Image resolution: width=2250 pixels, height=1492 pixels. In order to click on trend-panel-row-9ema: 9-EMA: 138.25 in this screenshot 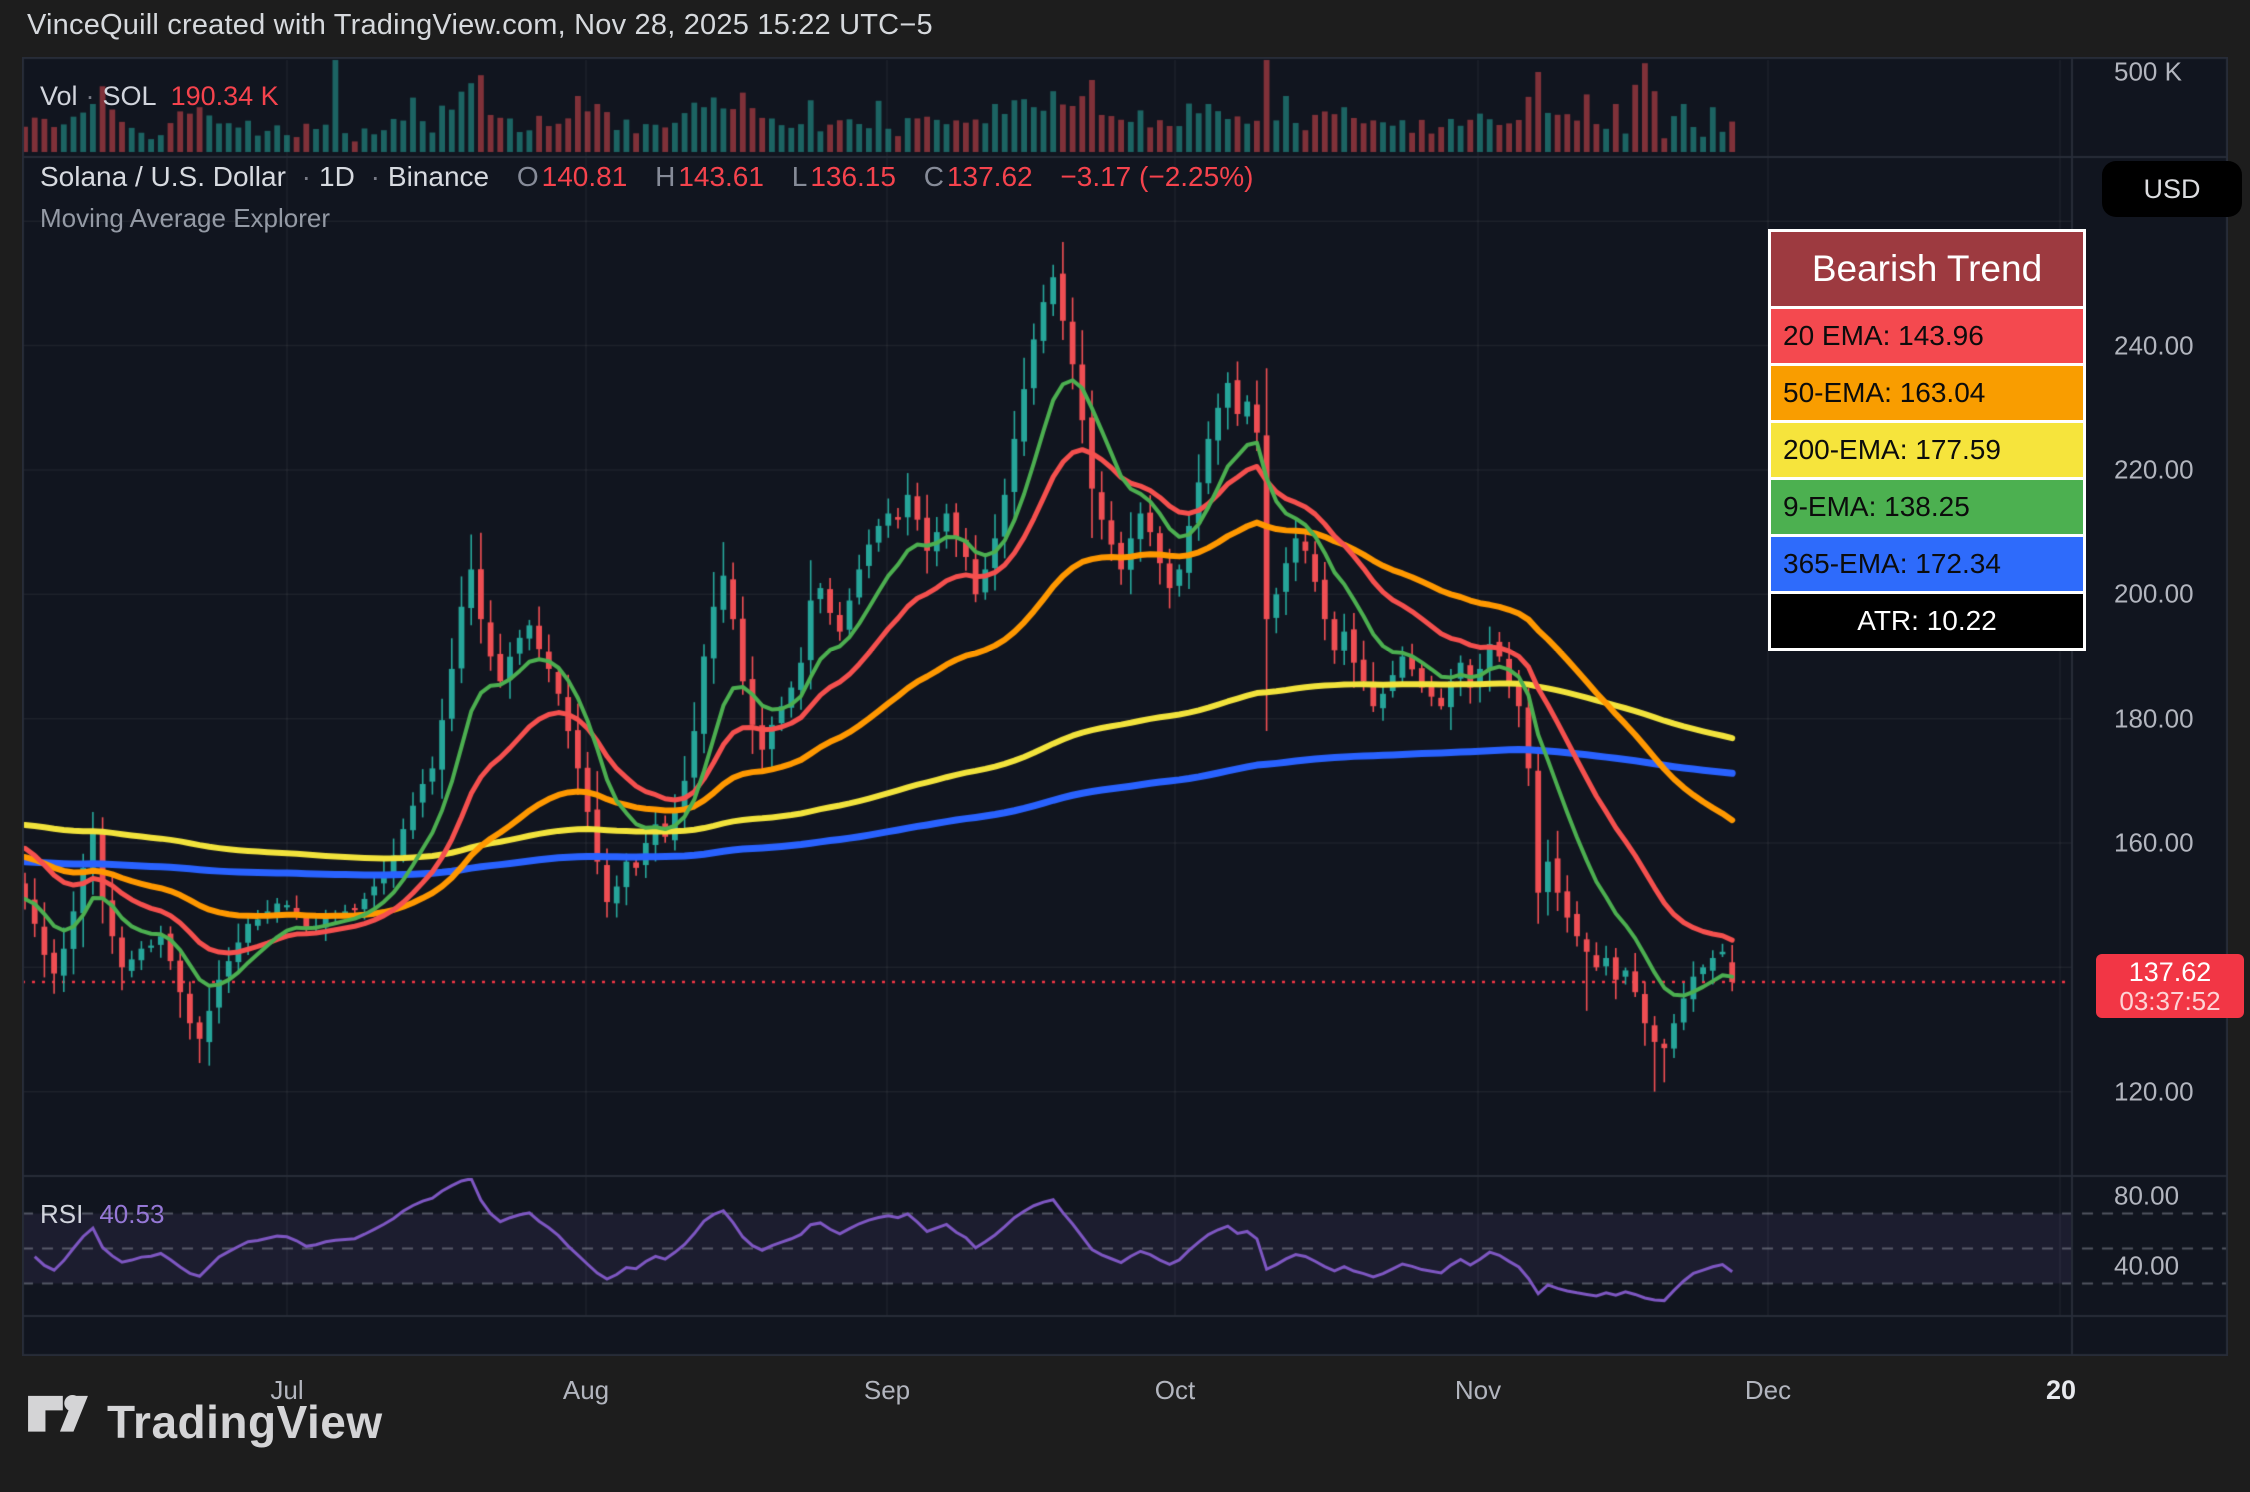, I will do `click(1927, 507)`.